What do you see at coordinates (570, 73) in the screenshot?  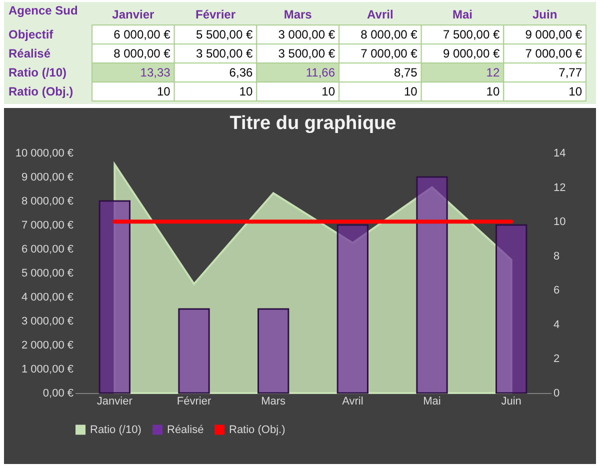 I see `data-label: 7,77` at bounding box center [570, 73].